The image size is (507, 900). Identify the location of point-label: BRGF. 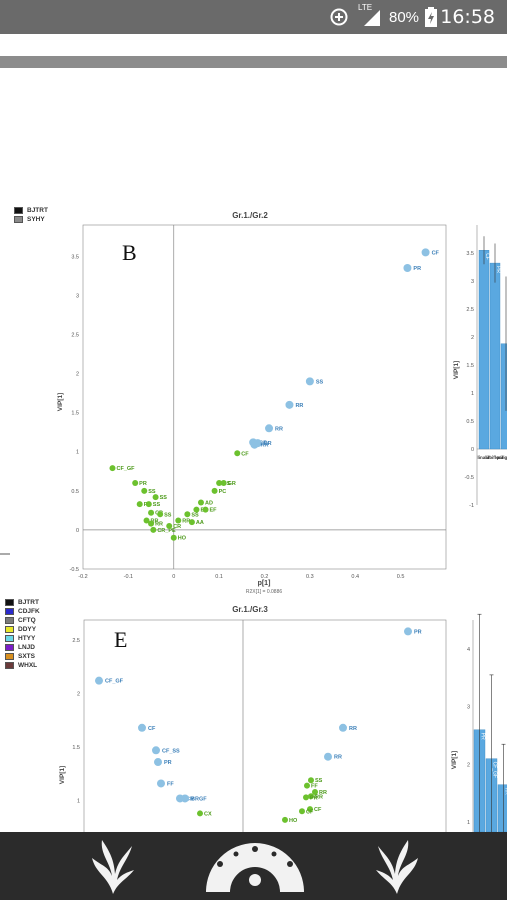
(199, 799).